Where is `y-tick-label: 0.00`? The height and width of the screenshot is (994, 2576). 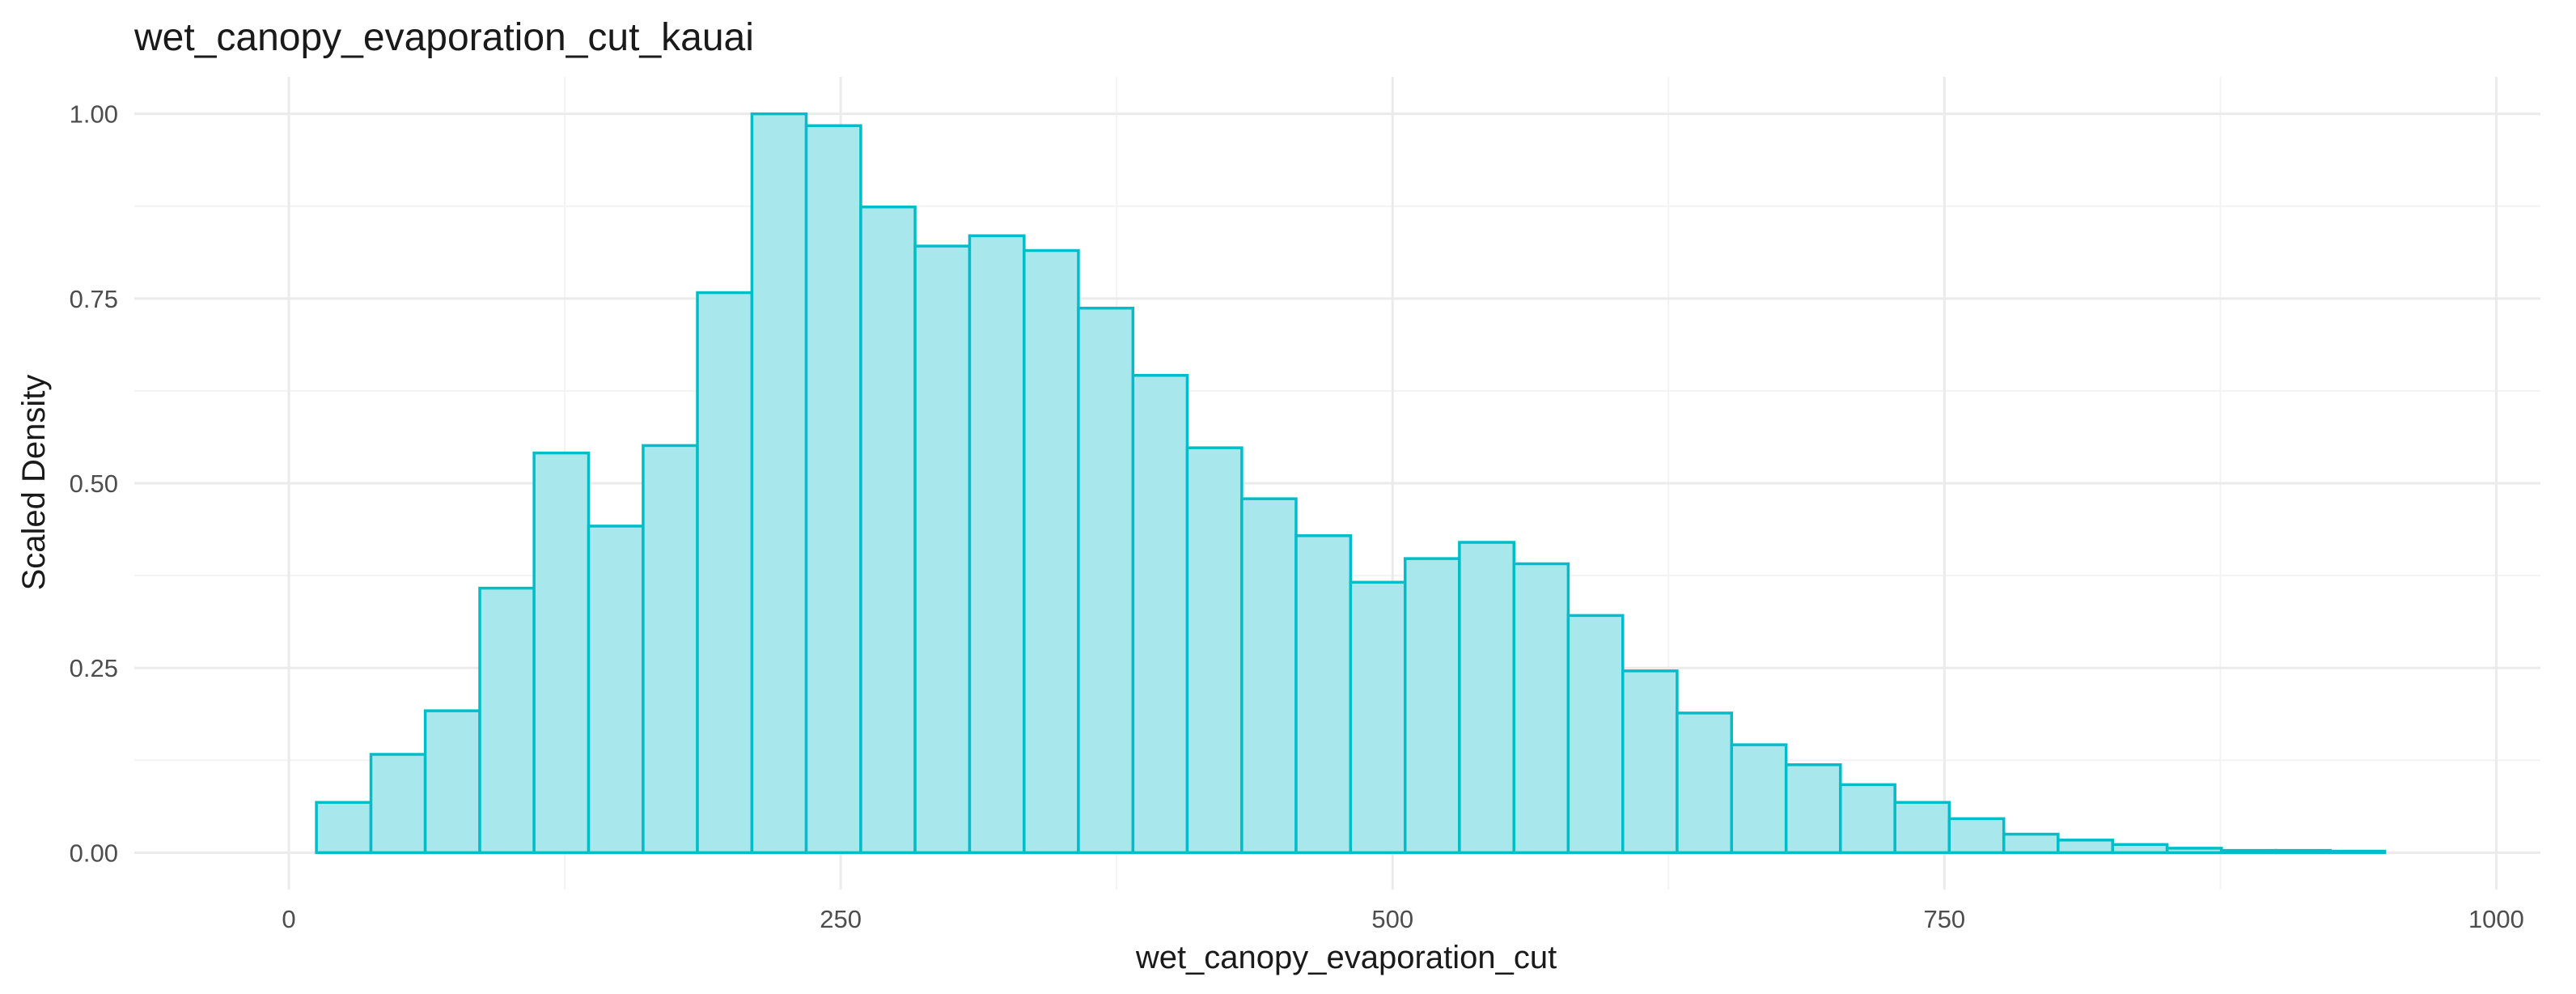
y-tick-label: 0.00 is located at coordinates (94, 853).